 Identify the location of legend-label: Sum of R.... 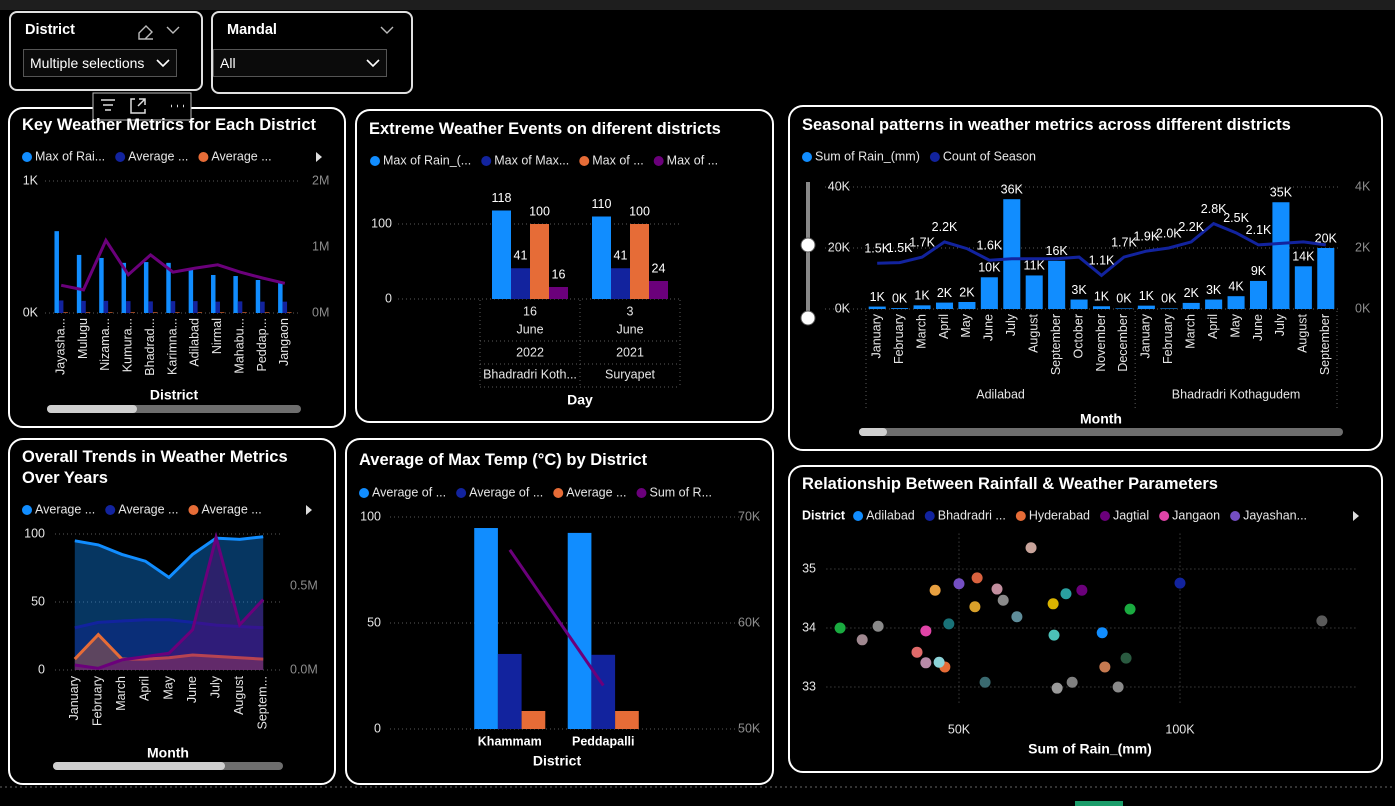
(680, 492).